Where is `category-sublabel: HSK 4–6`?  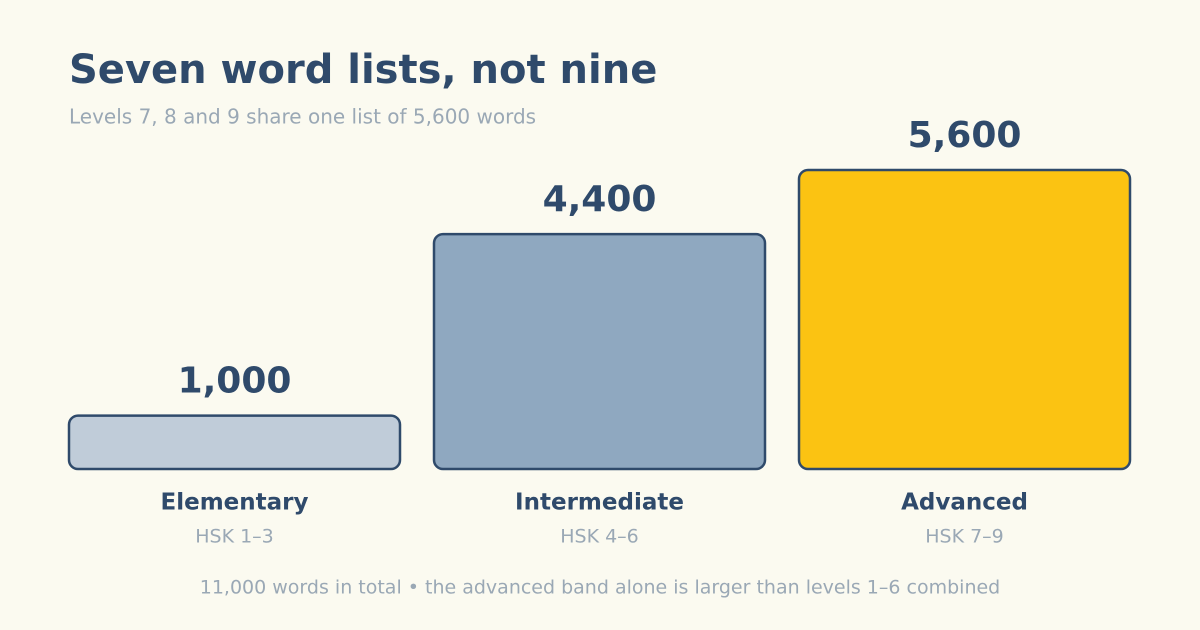
category-sublabel: HSK 4–6 is located at coordinates (599, 537).